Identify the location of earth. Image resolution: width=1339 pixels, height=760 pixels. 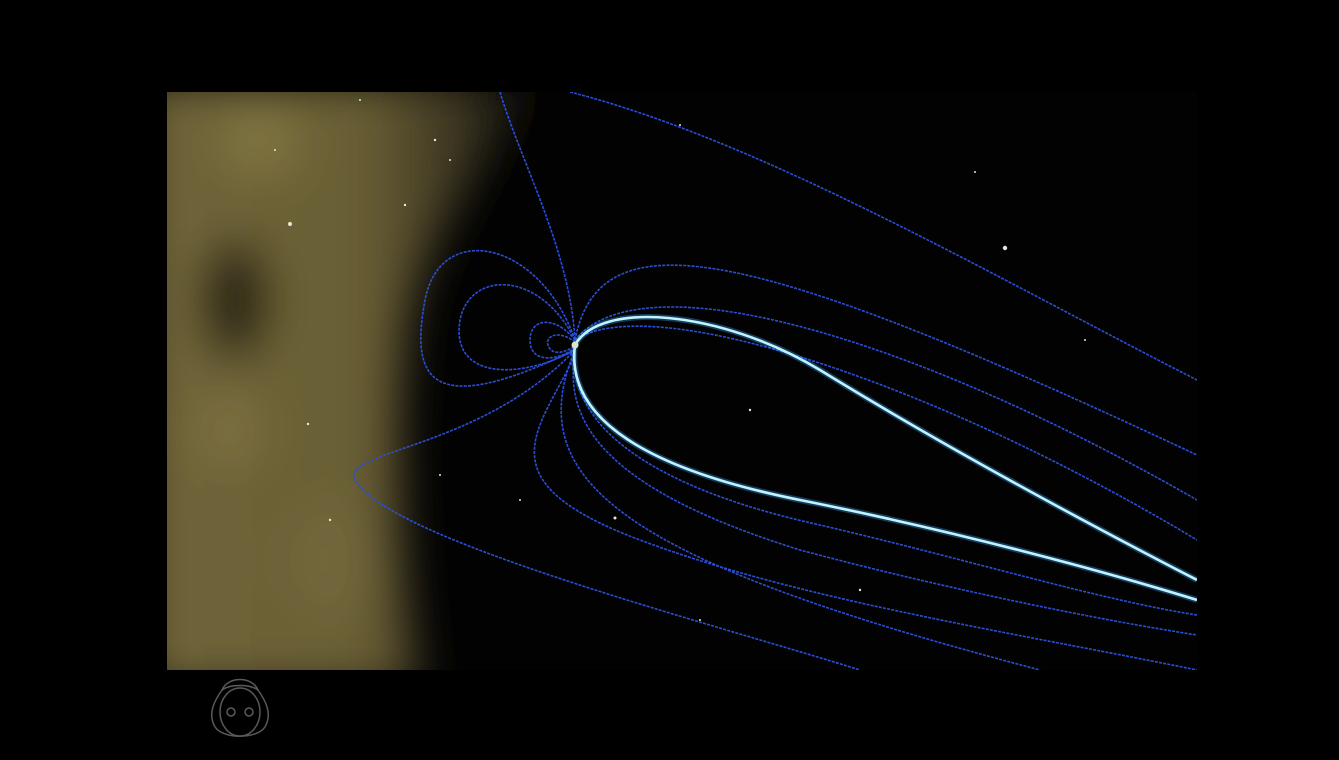
(575, 345).